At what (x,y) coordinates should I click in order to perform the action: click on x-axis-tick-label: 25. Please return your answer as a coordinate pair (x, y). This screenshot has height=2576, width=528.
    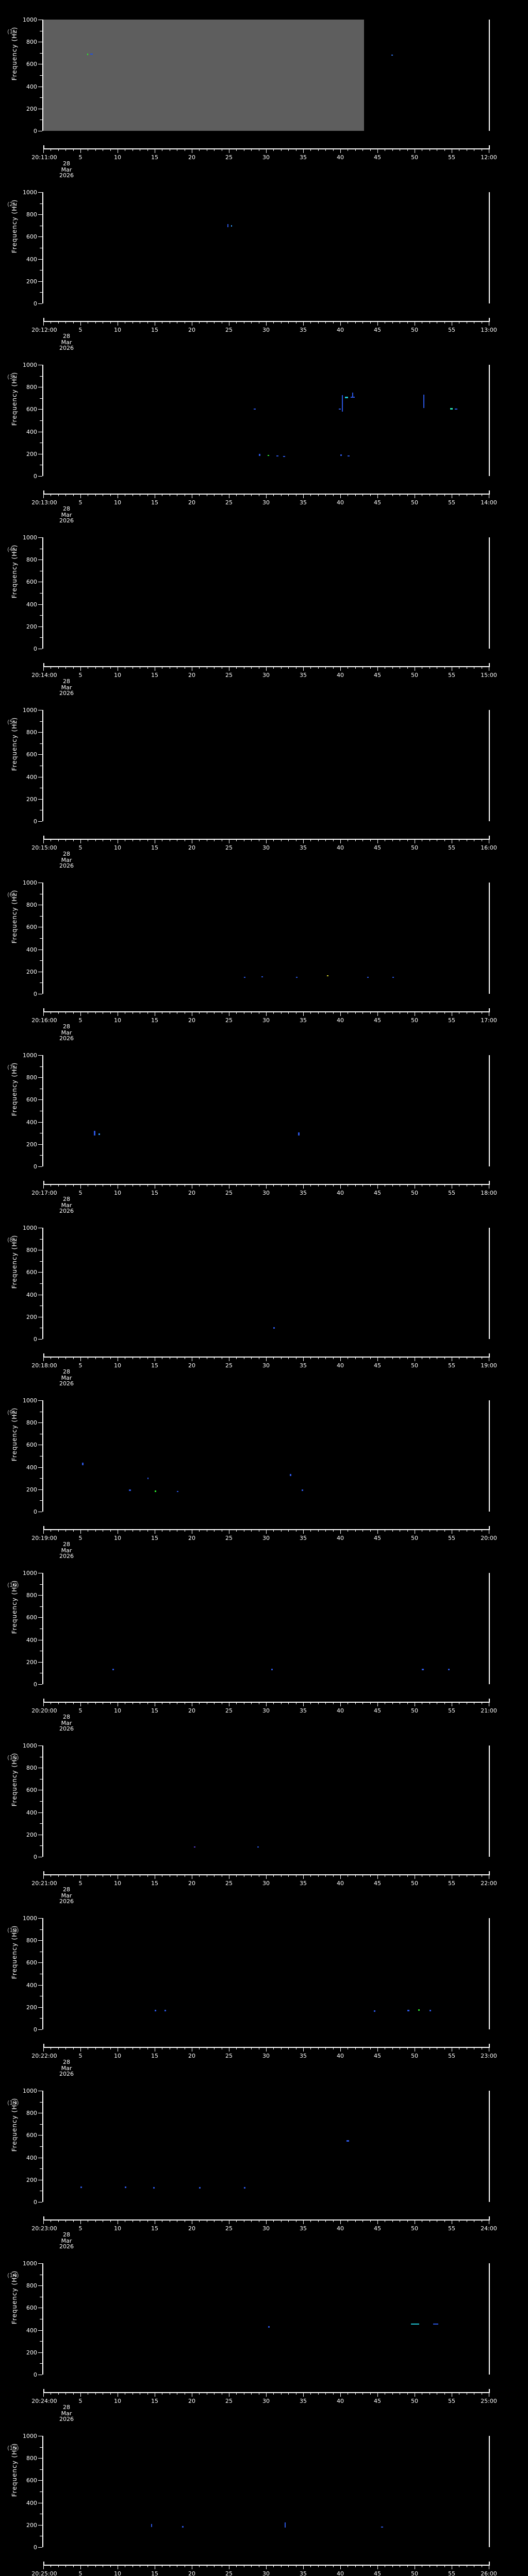
    Looking at the image, I should click on (229, 157).